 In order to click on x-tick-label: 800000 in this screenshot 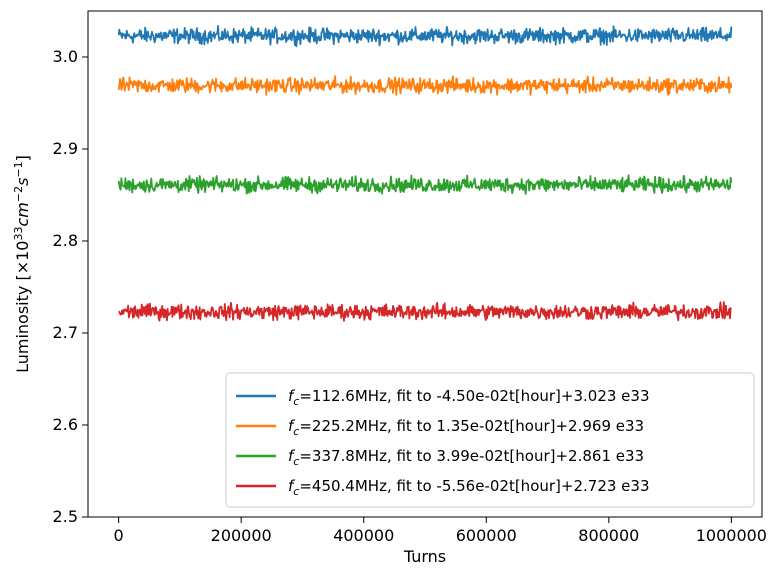, I will do `click(608, 535)`.